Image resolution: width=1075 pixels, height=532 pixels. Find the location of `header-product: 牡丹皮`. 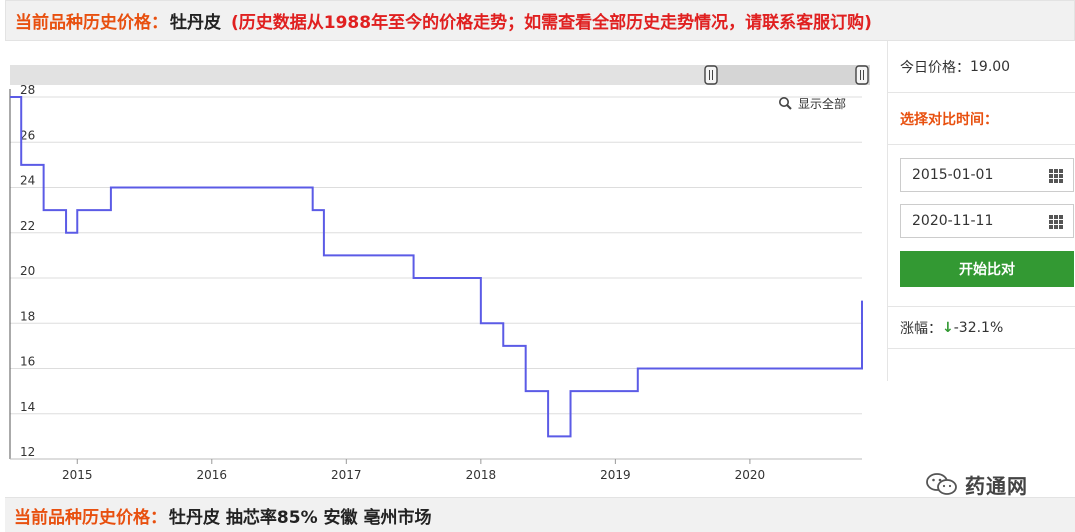

header-product: 牡丹皮 is located at coordinates (195, 23).